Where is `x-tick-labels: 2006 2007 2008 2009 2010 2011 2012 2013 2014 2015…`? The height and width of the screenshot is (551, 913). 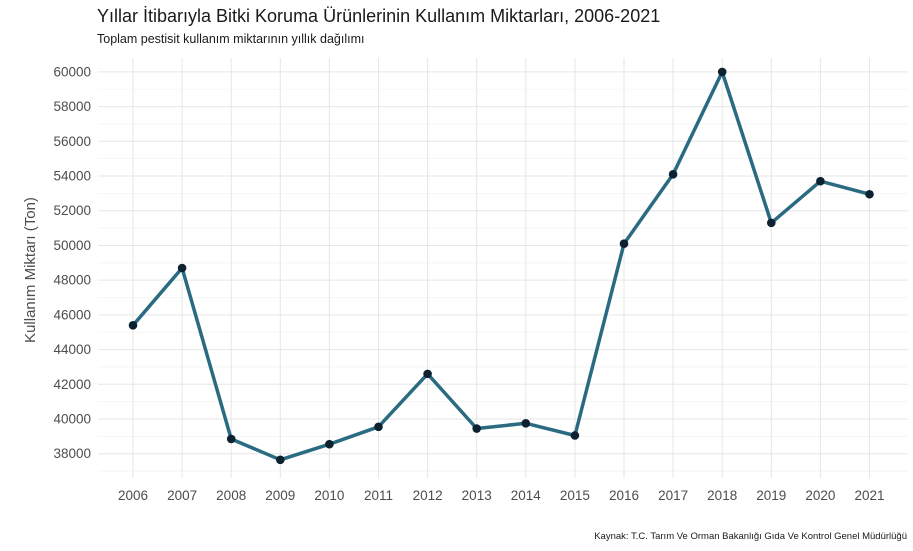 x-tick-labels: 2006 2007 2008 2009 2010 2011 2012 2013 2014 2015… is located at coordinates (501, 495).